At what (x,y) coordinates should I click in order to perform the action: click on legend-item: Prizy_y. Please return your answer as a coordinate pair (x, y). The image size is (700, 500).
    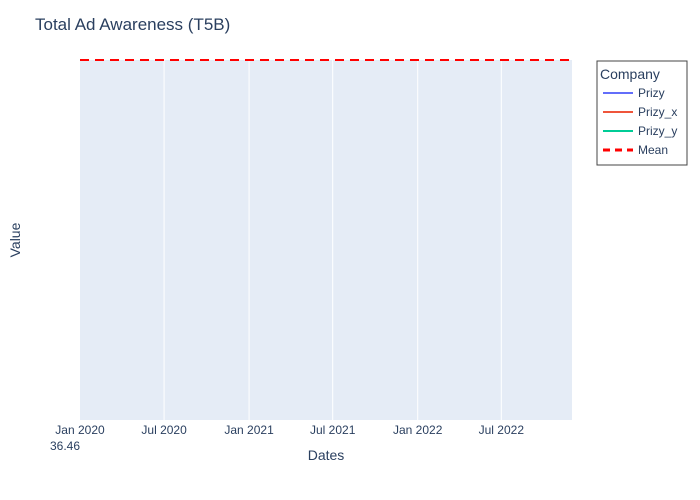
    Looking at the image, I should click on (640, 131).